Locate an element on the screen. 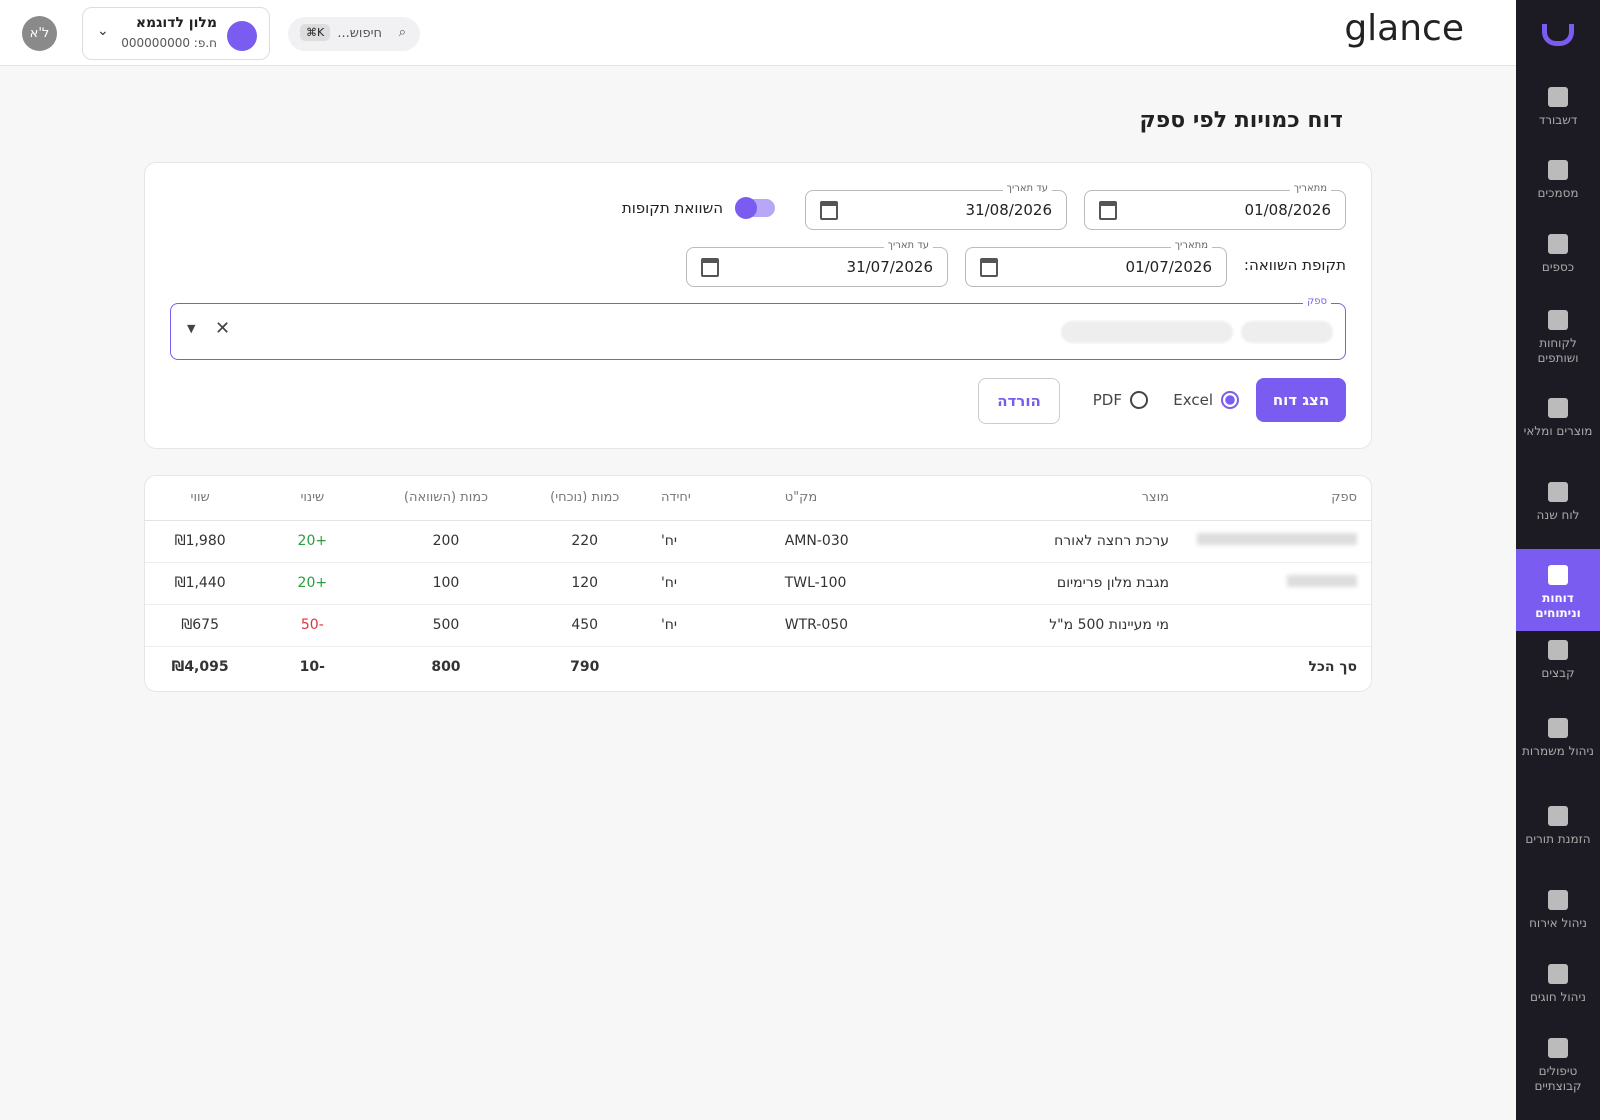 The width and height of the screenshot is (1600, 1120). nav-item: לקוחות ושותפים is located at coordinates (1558, 338).